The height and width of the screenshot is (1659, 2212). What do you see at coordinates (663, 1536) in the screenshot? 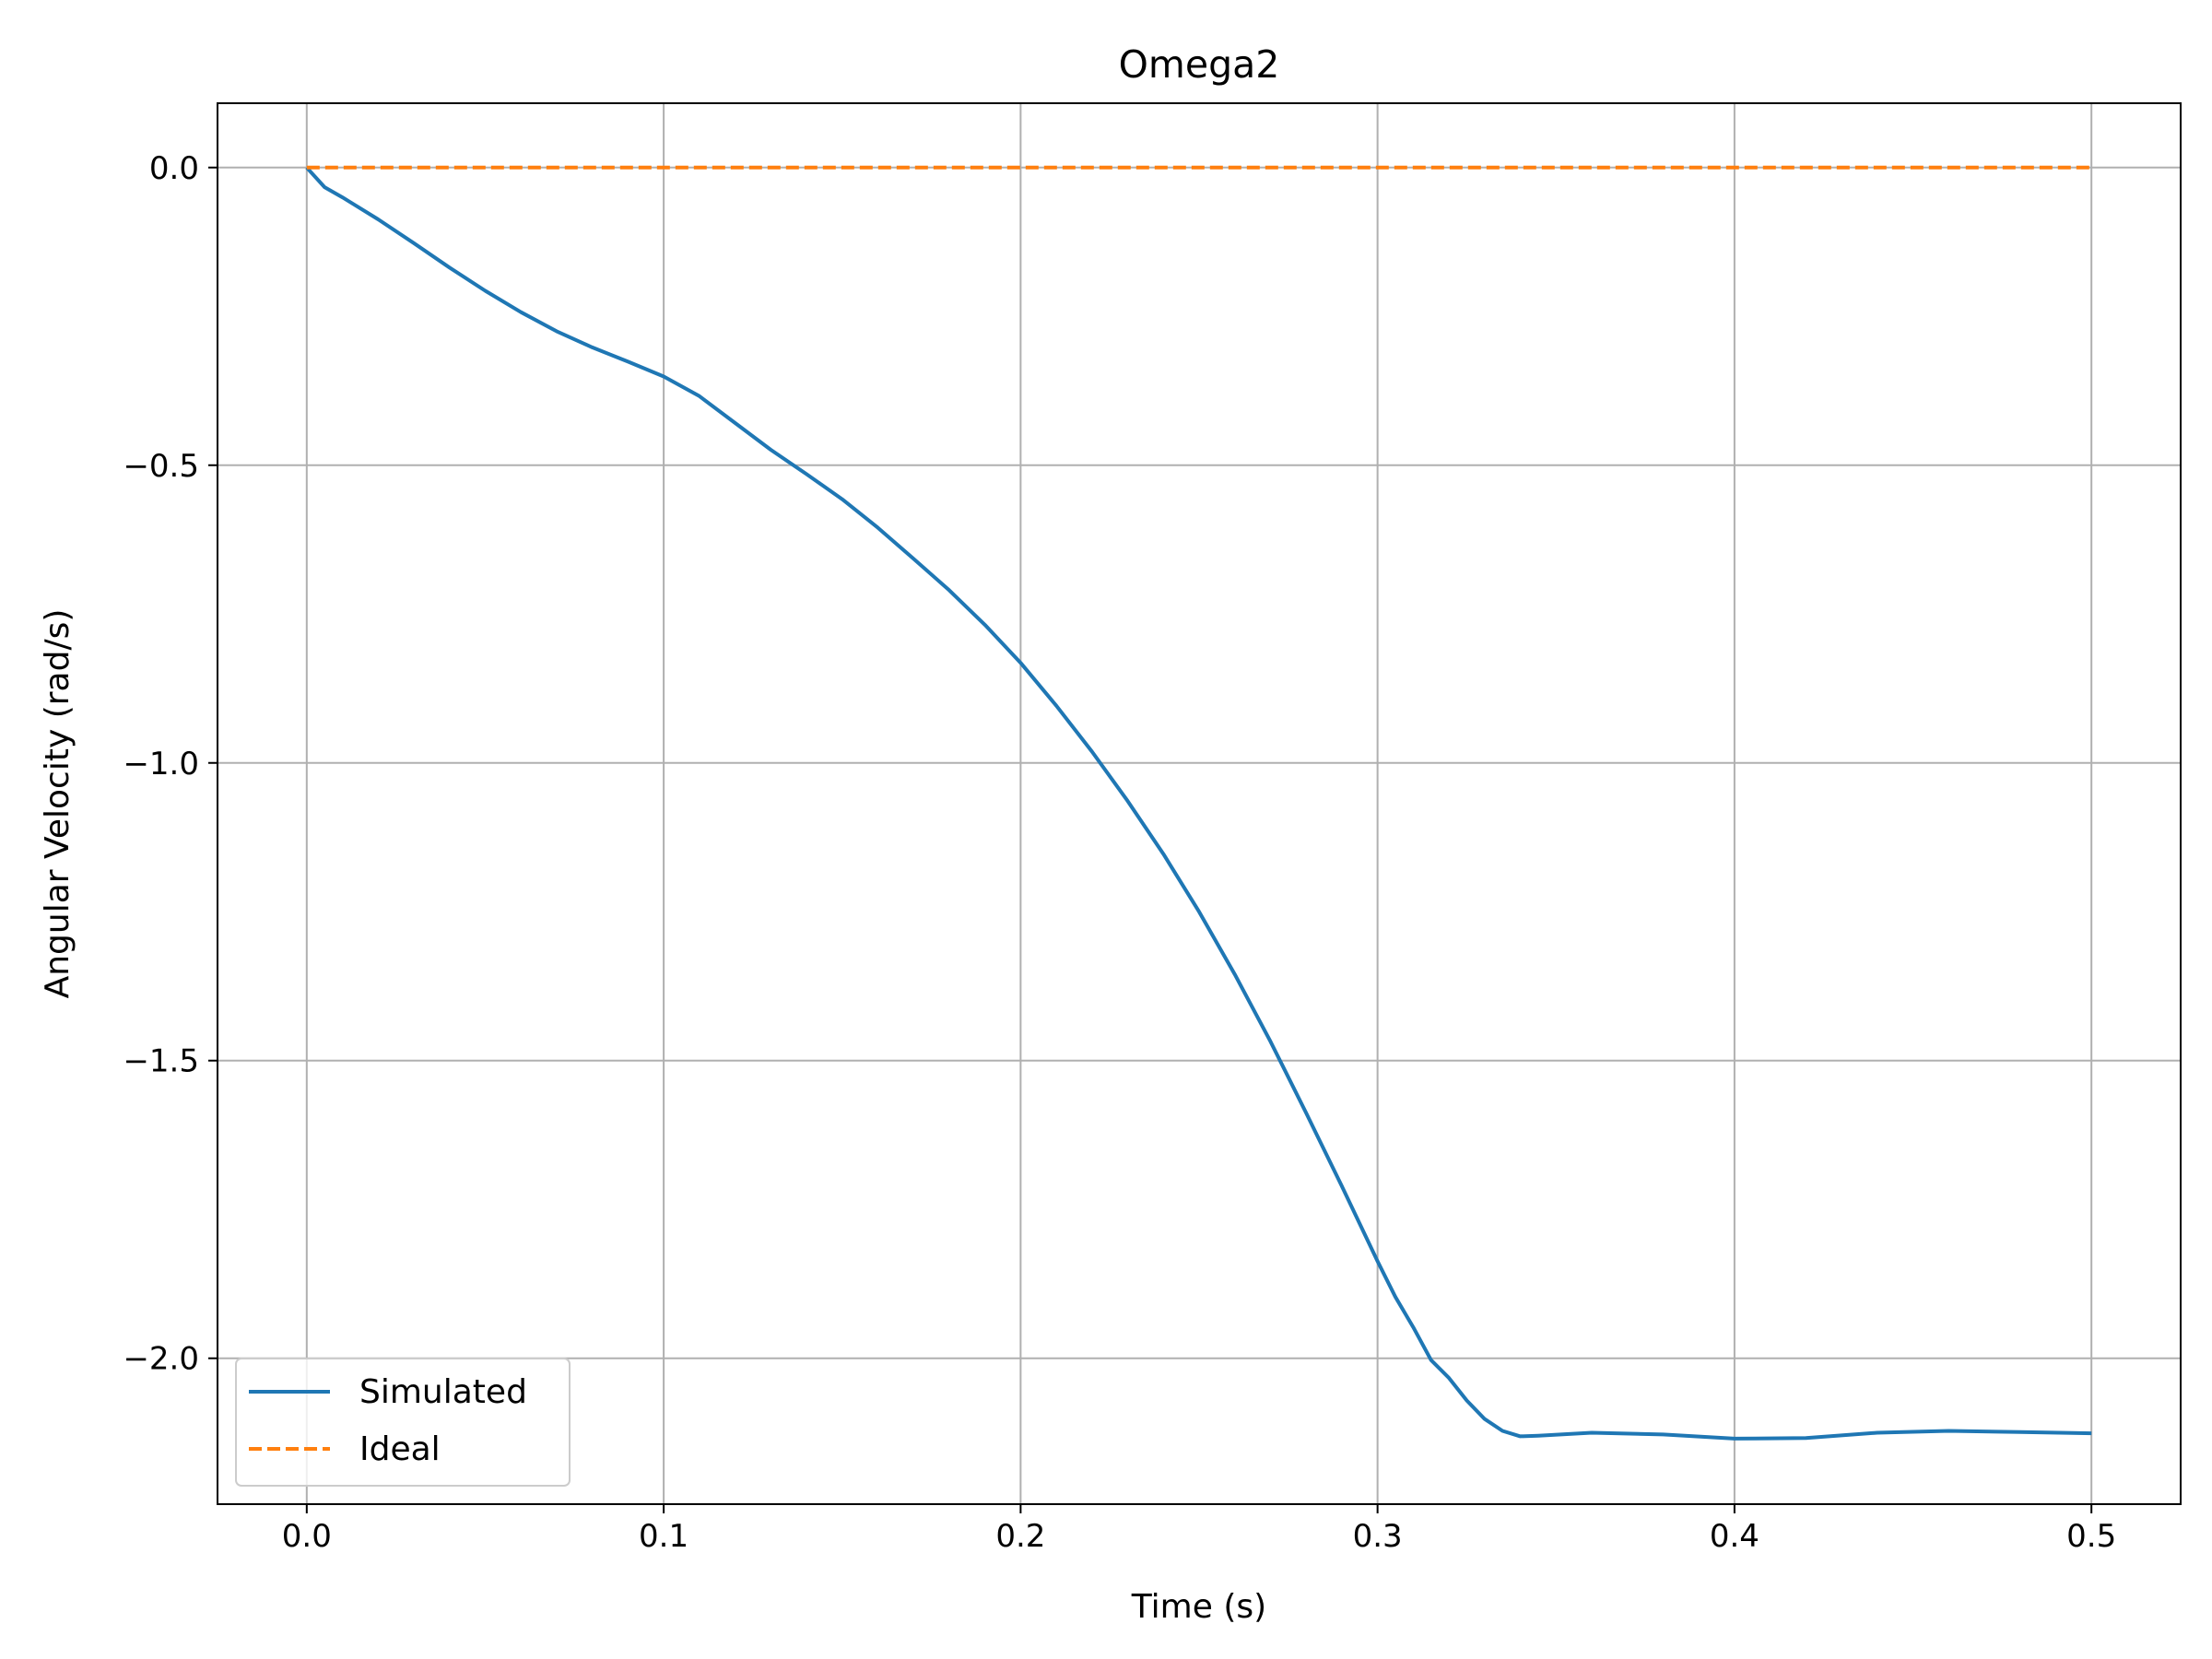
I see `x-tick-label: 0.1` at bounding box center [663, 1536].